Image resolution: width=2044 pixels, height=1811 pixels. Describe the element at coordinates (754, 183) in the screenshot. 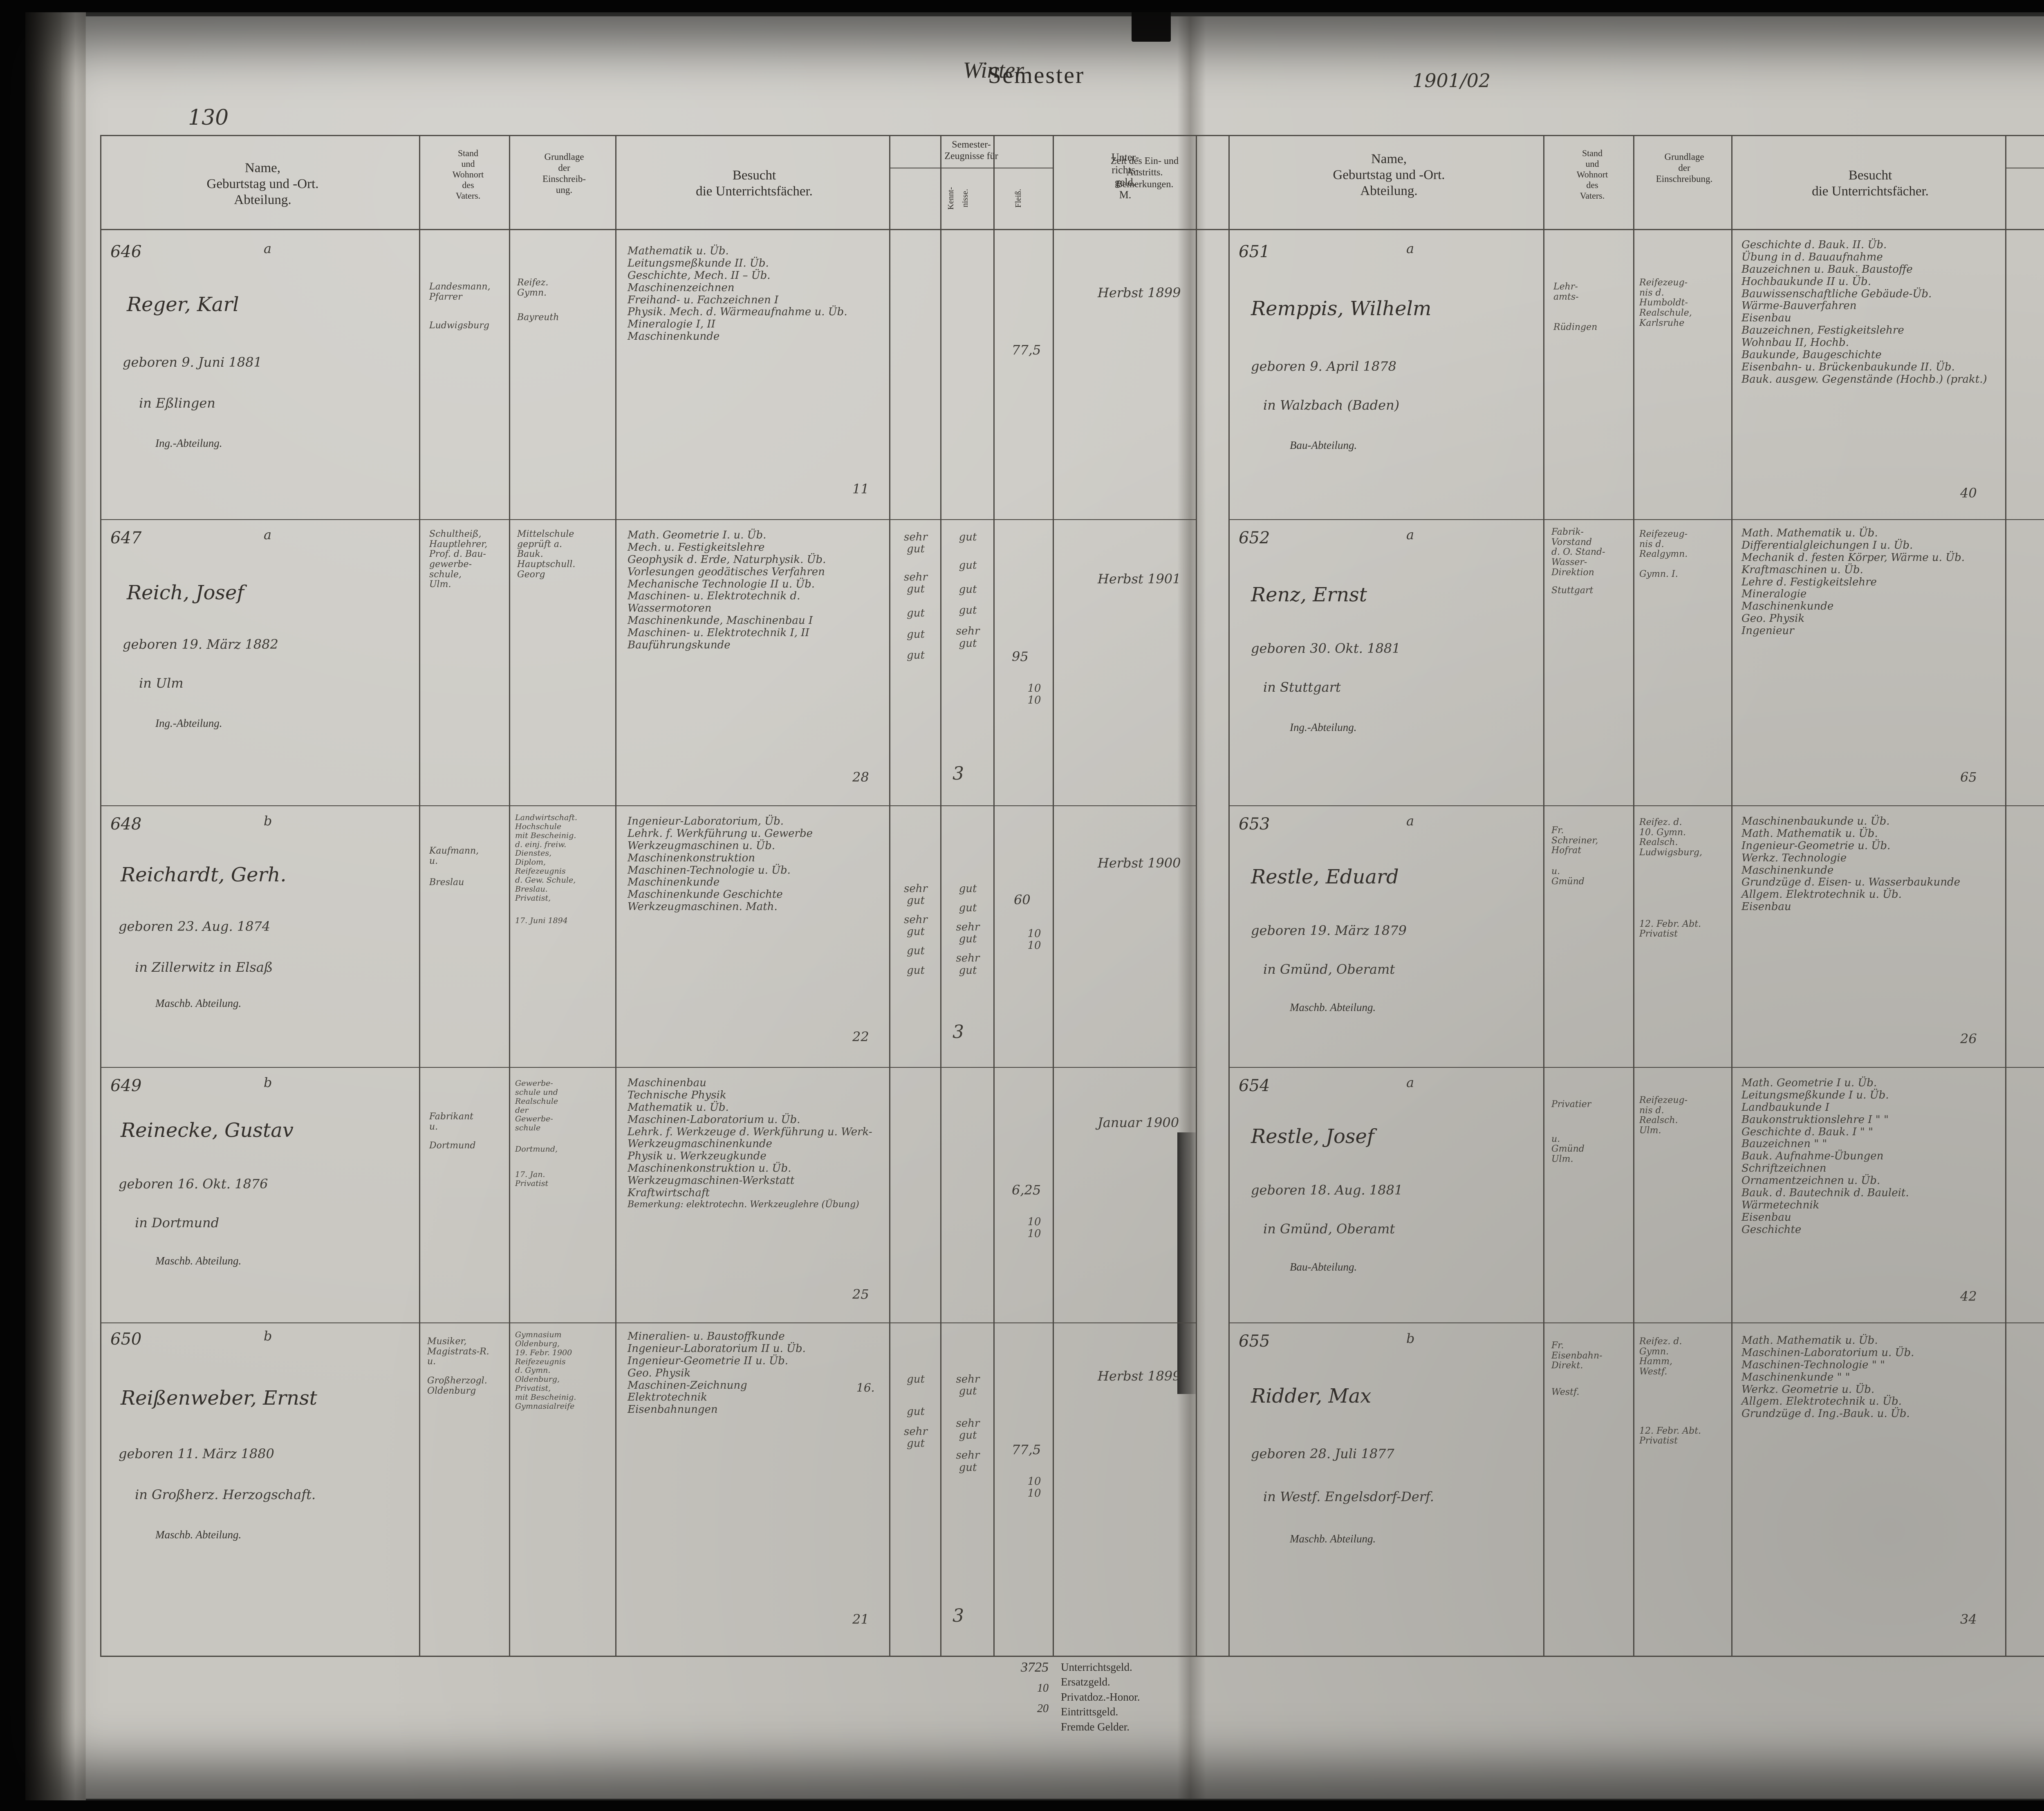

I see `header-left-faecher: Besucht die Unterrichtsfächer.` at that location.